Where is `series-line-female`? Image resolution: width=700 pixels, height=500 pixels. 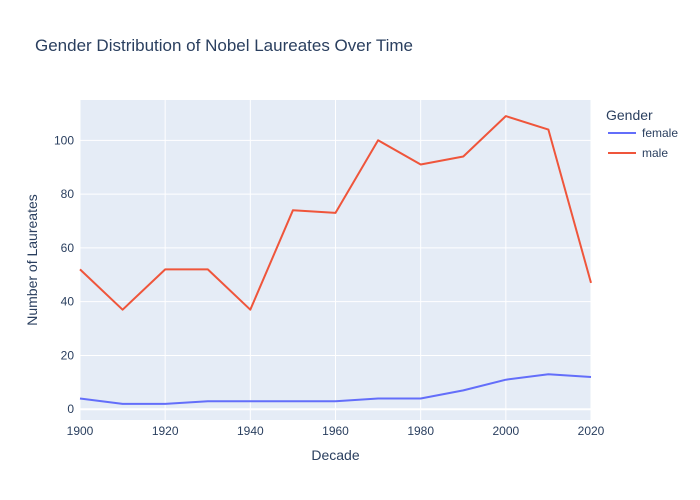
series-line-female is located at coordinates (335, 389).